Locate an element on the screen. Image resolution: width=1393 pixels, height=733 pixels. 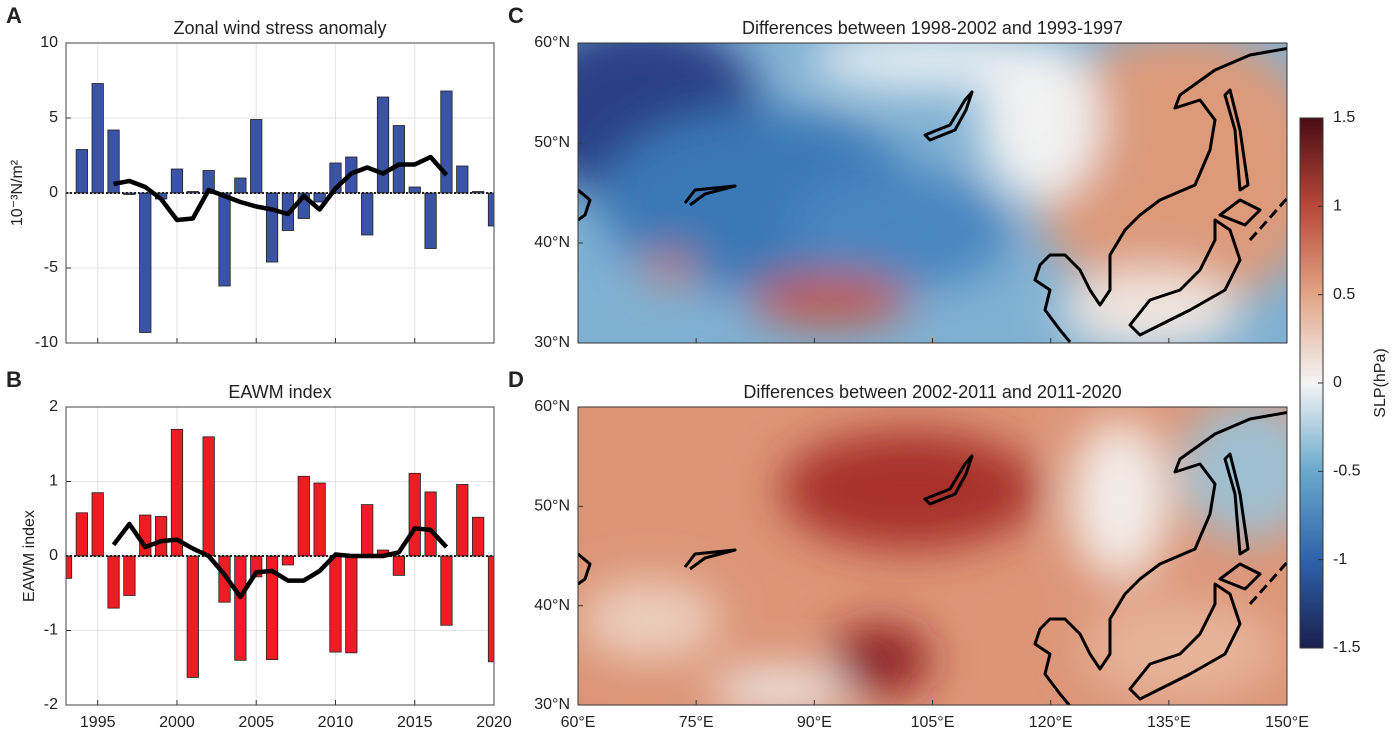
y-axis-label: EAWM index is located at coordinates (29, 556).